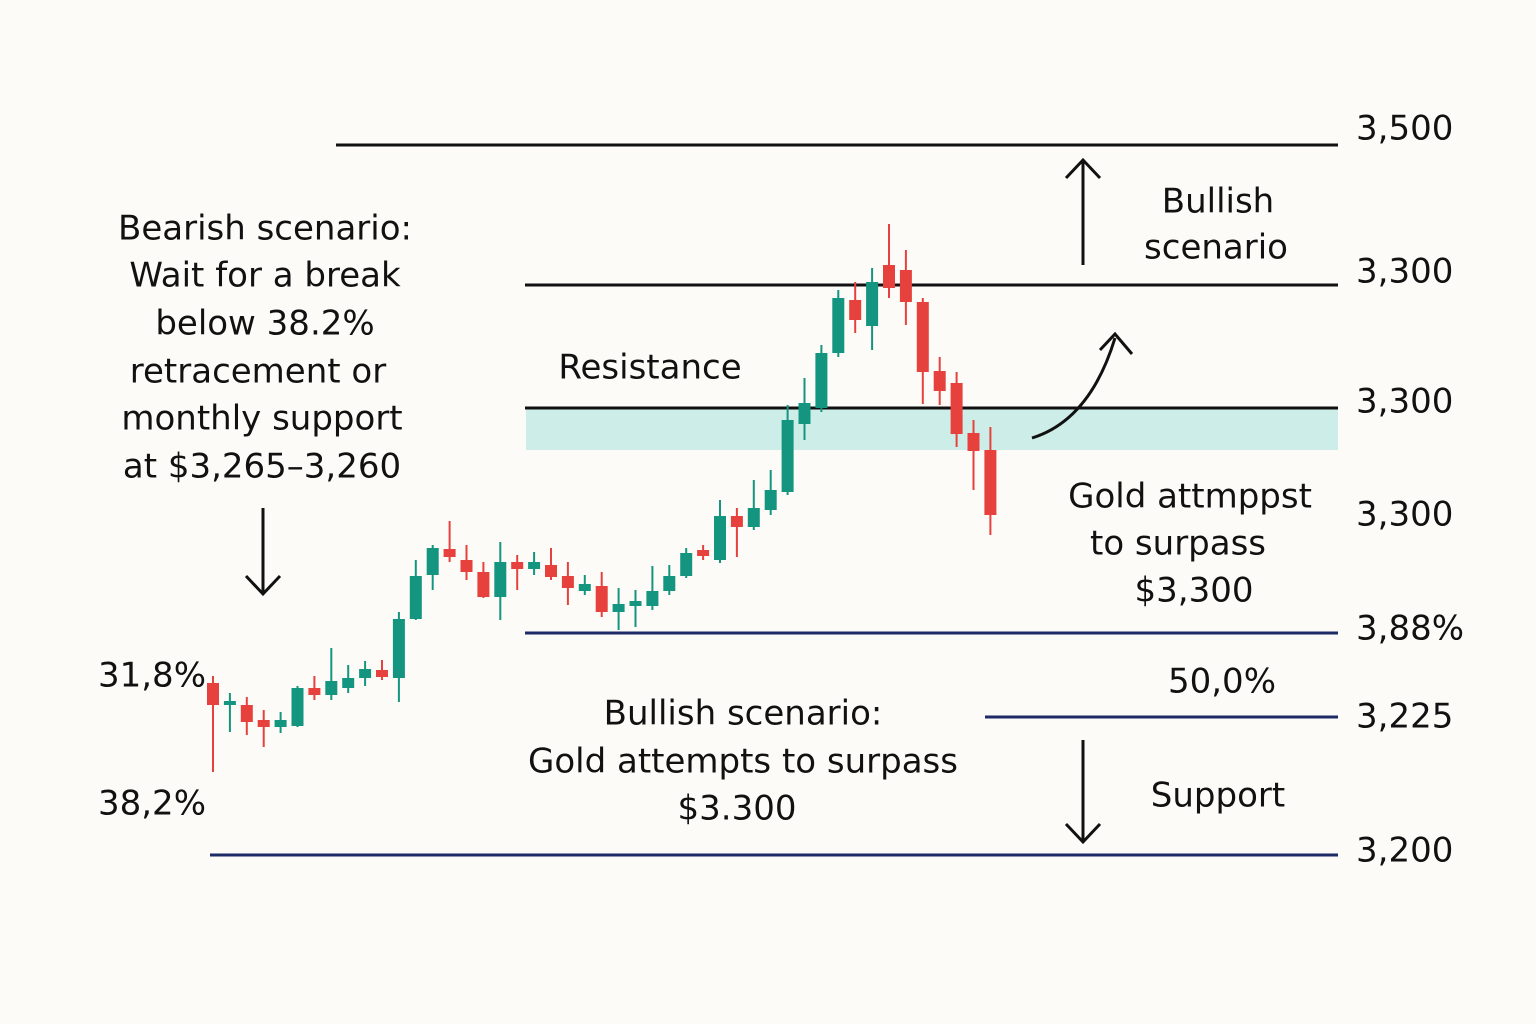 The image size is (1536, 1024). Describe the element at coordinates (265, 276) in the screenshot. I see `bearish-text: Wait for a break` at that location.